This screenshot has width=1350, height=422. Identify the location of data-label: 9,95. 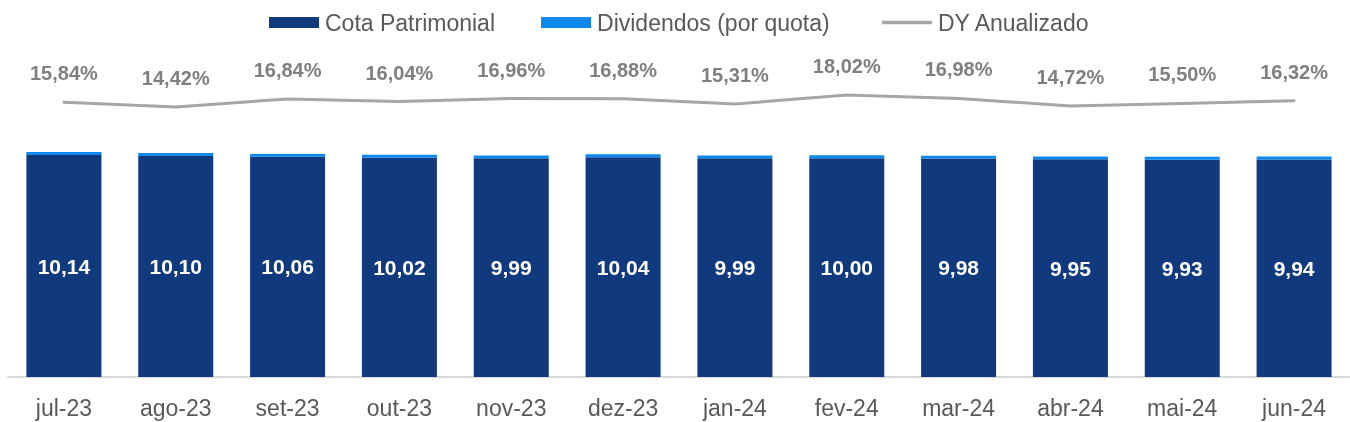
(1070, 268).